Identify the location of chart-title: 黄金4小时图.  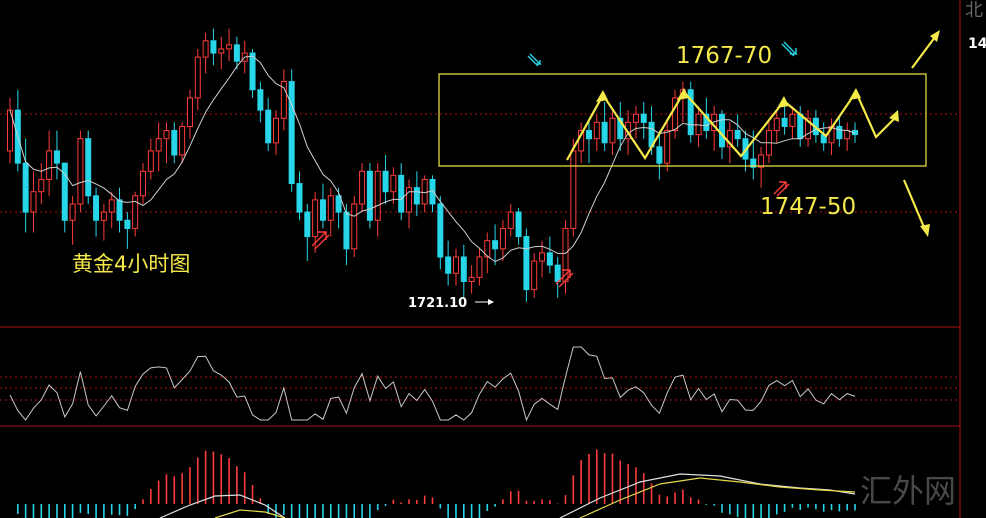
(131, 264).